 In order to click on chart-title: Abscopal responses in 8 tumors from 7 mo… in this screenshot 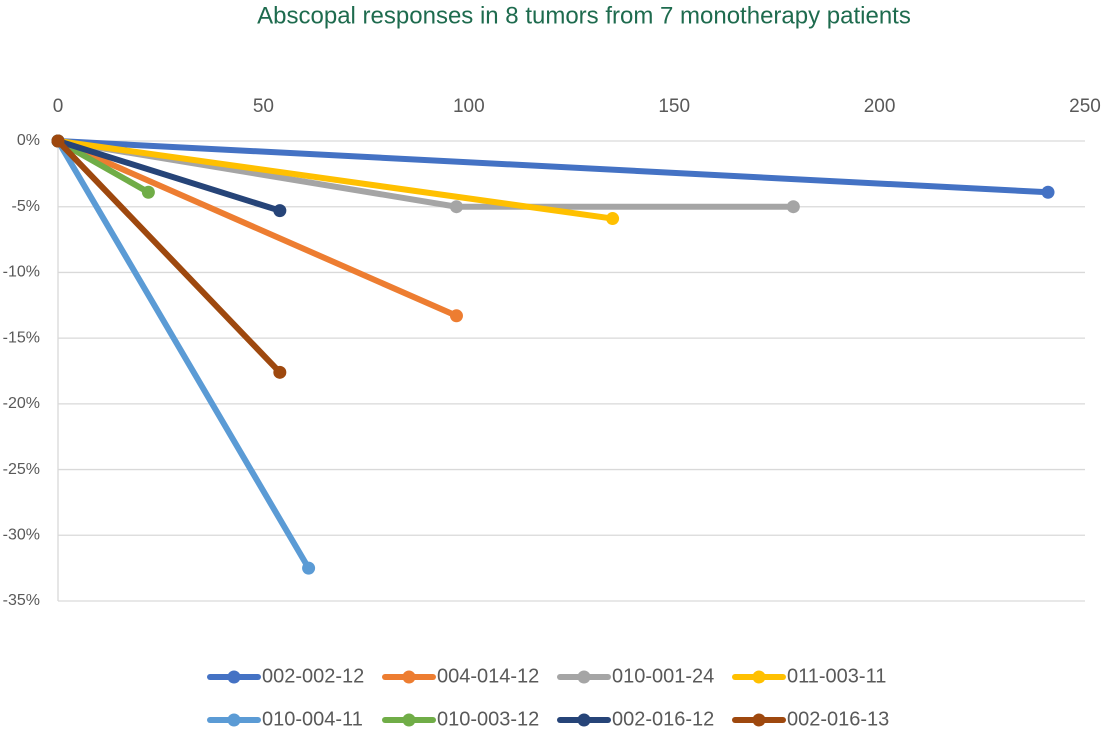, I will do `click(584, 15)`.